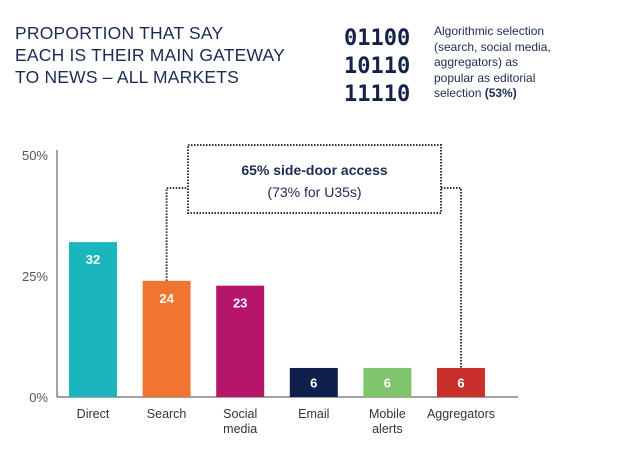  I want to click on annotation-box, so click(314, 179).